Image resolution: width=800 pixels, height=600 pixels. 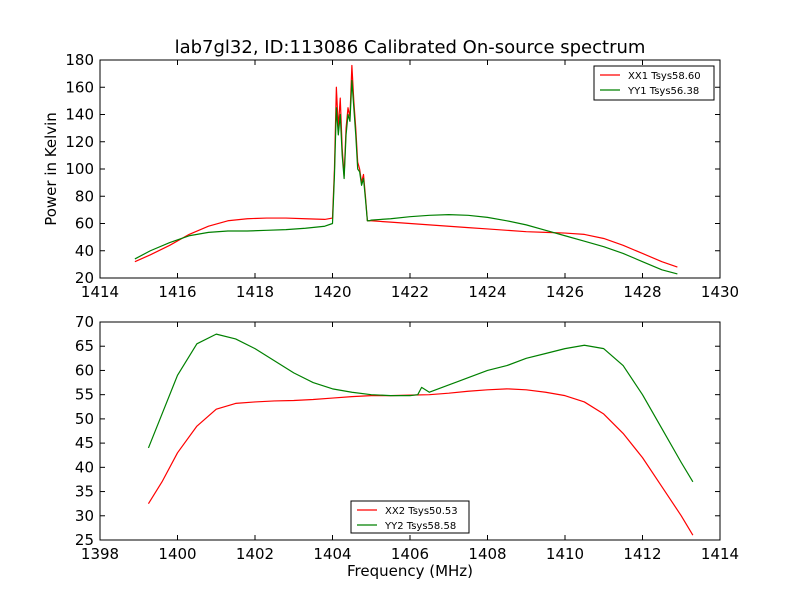 I want to click on x-tick-label: 1420, so click(x=332, y=292).